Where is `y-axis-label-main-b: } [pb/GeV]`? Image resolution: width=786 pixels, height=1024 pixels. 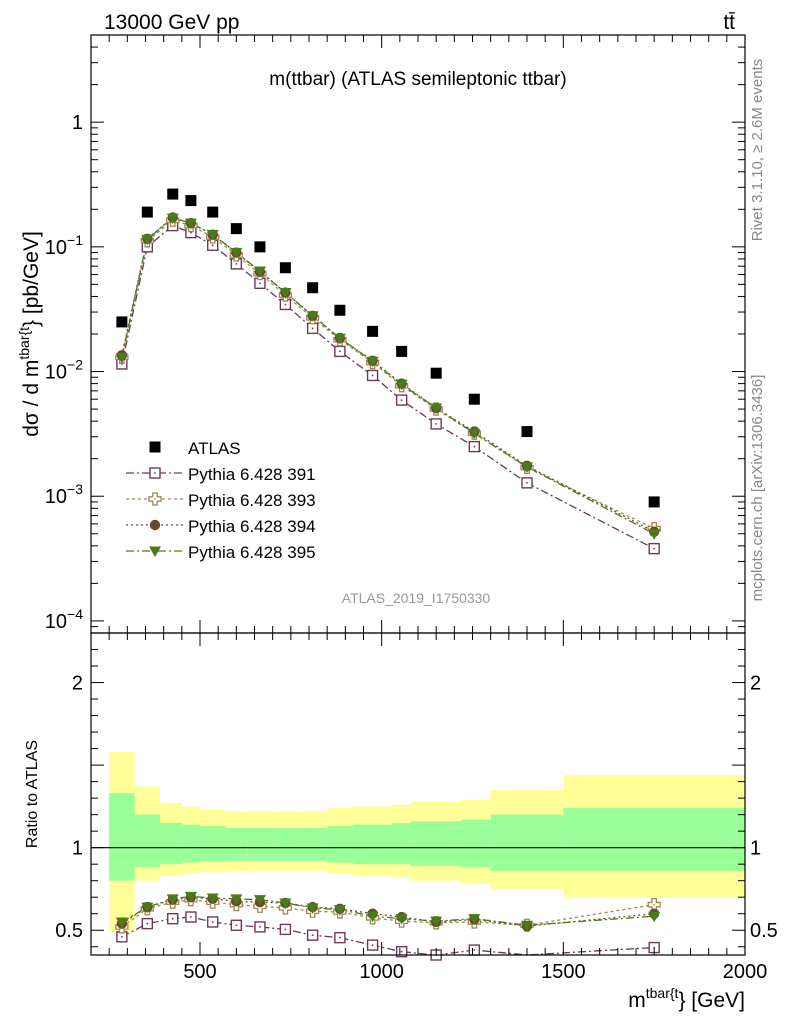 y-axis-label-main-b: } [pb/GeV] is located at coordinates (31, 279).